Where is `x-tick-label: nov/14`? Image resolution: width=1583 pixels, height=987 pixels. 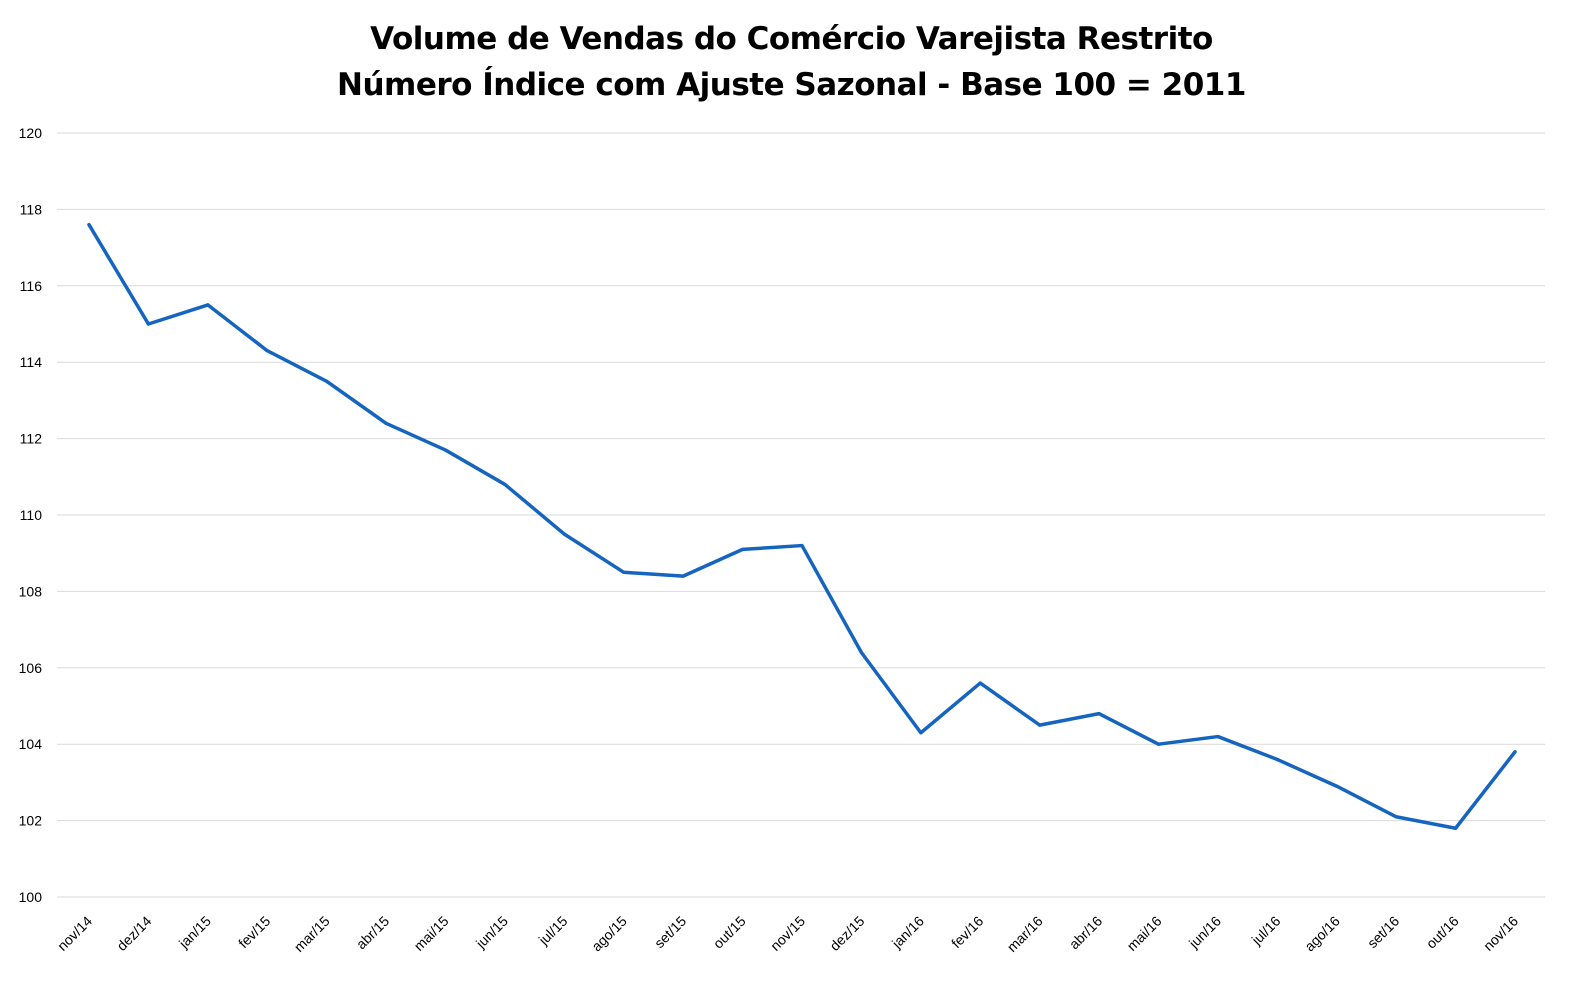
x-tick-label: nov/14 is located at coordinates (74, 933).